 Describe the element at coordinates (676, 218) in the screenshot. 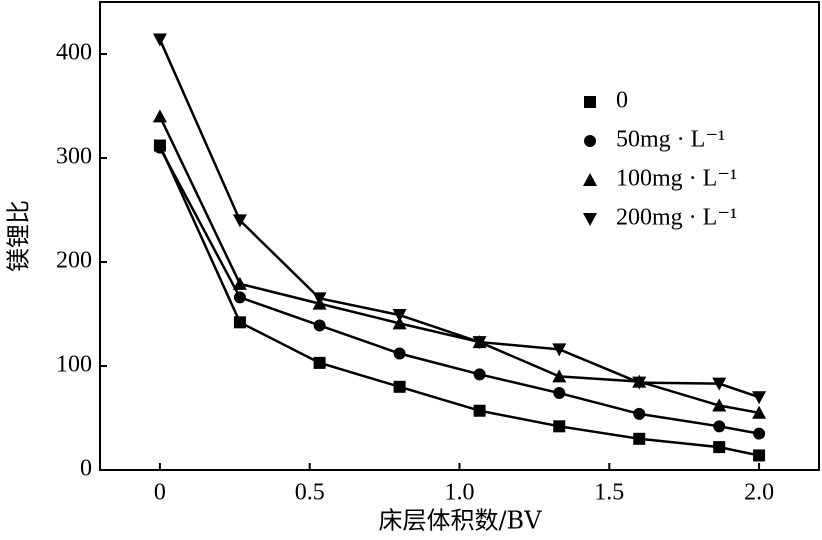

I see `legend-label: 200mg · L⁻¹` at that location.